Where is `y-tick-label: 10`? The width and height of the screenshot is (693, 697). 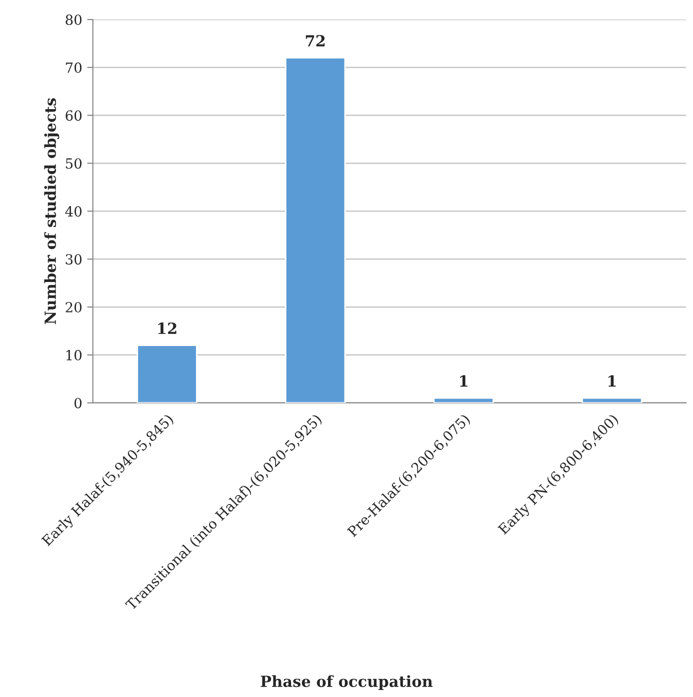
y-tick-label: 10 is located at coordinates (74, 355).